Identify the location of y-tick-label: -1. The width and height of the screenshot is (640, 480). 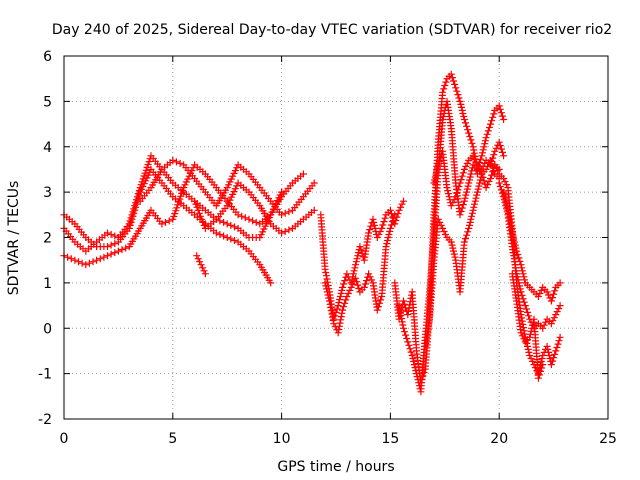
(45, 375).